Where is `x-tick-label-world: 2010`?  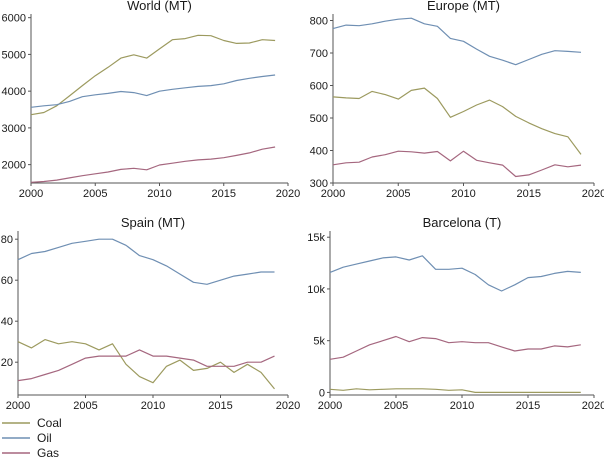 x-tick-label-world: 2010 is located at coordinates (159, 194).